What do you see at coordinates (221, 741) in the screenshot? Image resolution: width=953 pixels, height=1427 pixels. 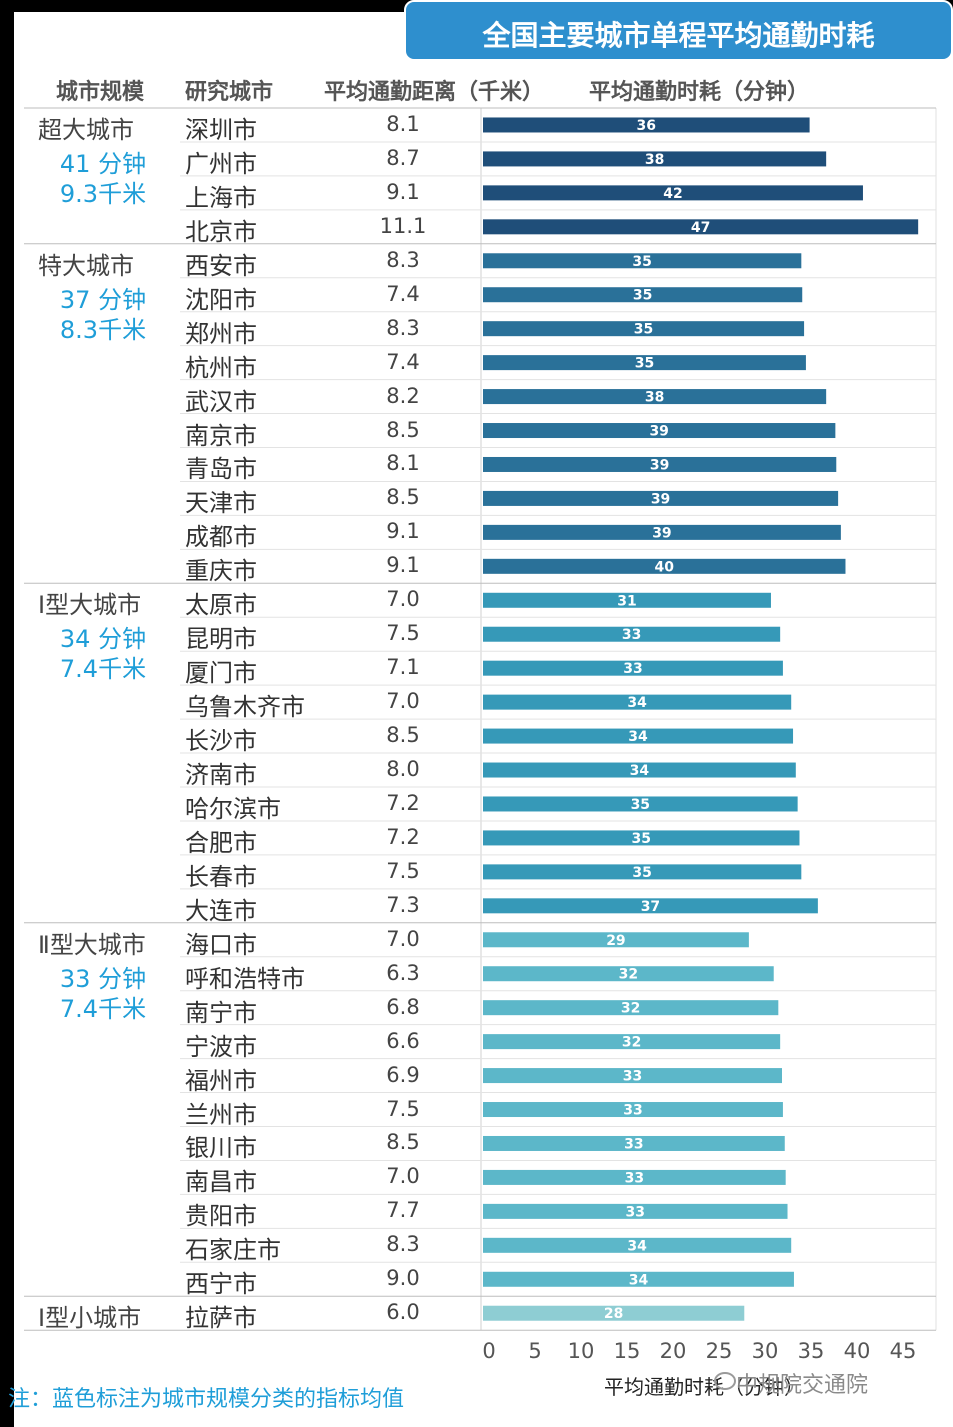 I see `city-name: 长沙市` at bounding box center [221, 741].